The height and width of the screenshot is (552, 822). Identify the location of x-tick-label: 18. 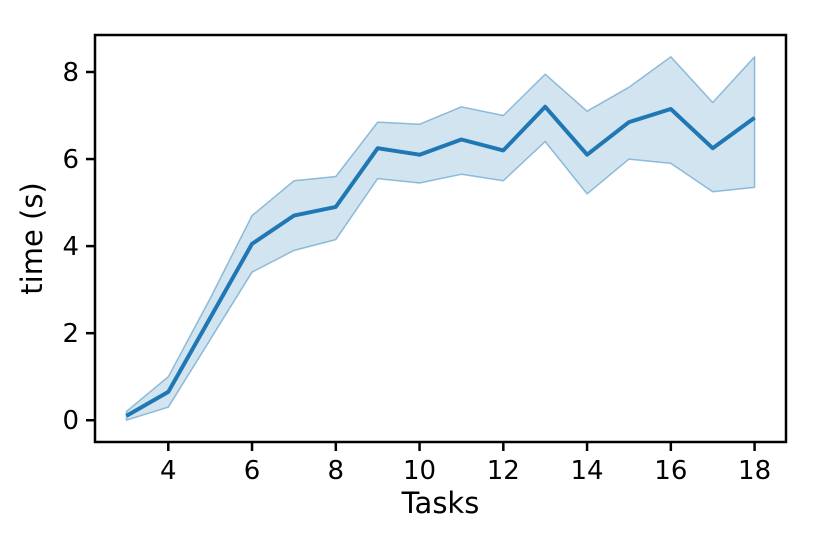
(754, 471).